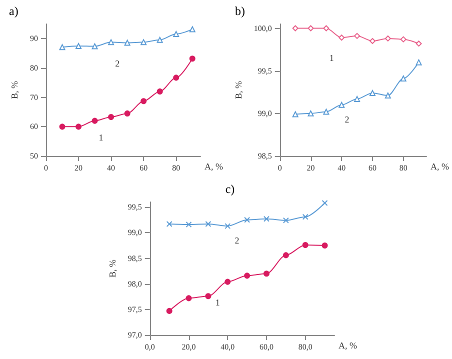 The height and width of the screenshot is (359, 452). What do you see at coordinates (149, 347) in the screenshot?
I see `x-tick-label: 0,0` at bounding box center [149, 347].